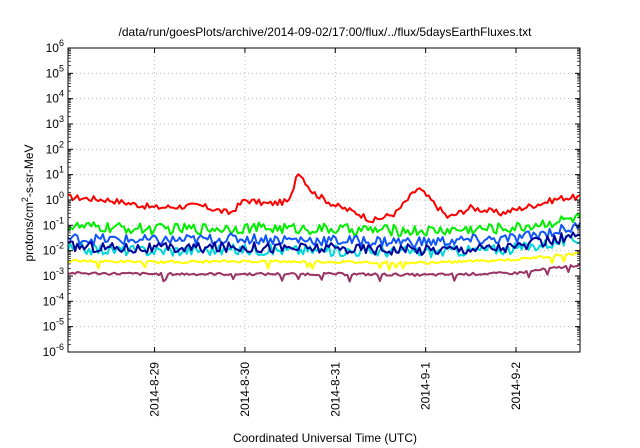 The height and width of the screenshot is (448, 640). Describe the element at coordinates (55, 173) in the screenshot. I see `y-tick-label: 10¹` at that location.